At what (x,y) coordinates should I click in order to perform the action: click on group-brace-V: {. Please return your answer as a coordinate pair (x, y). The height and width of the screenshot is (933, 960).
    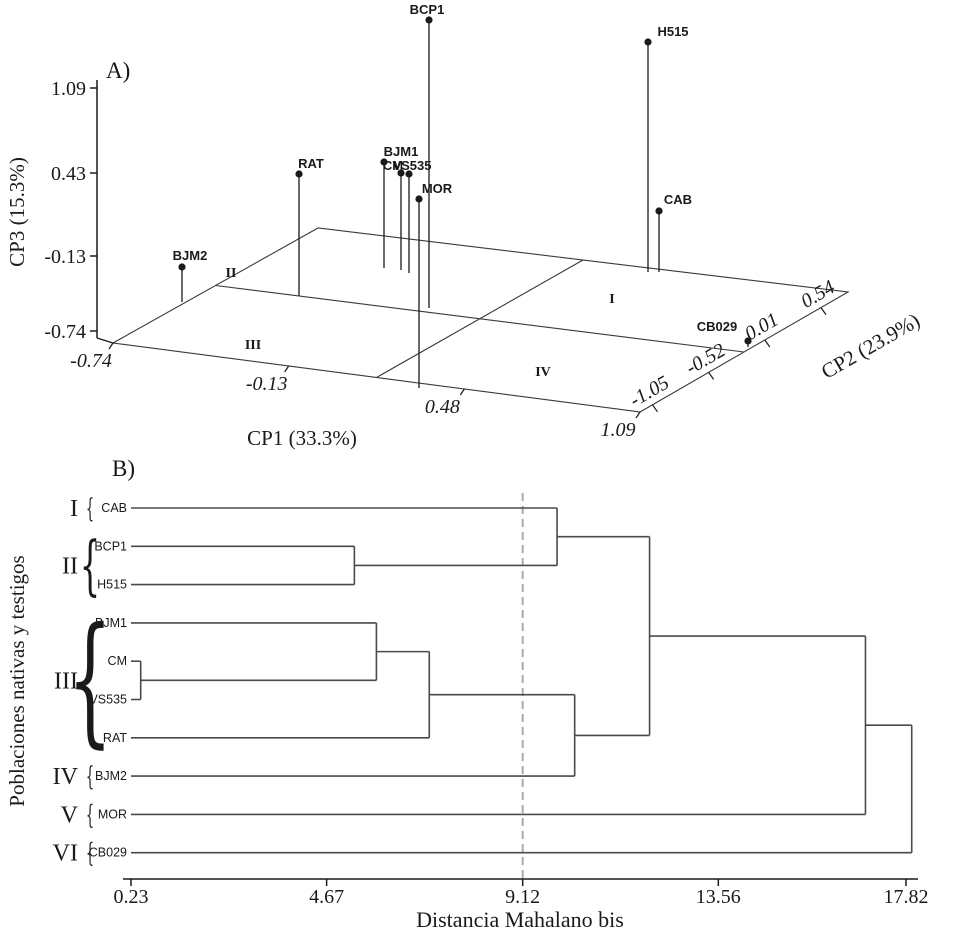
    Looking at the image, I should click on (90, 814).